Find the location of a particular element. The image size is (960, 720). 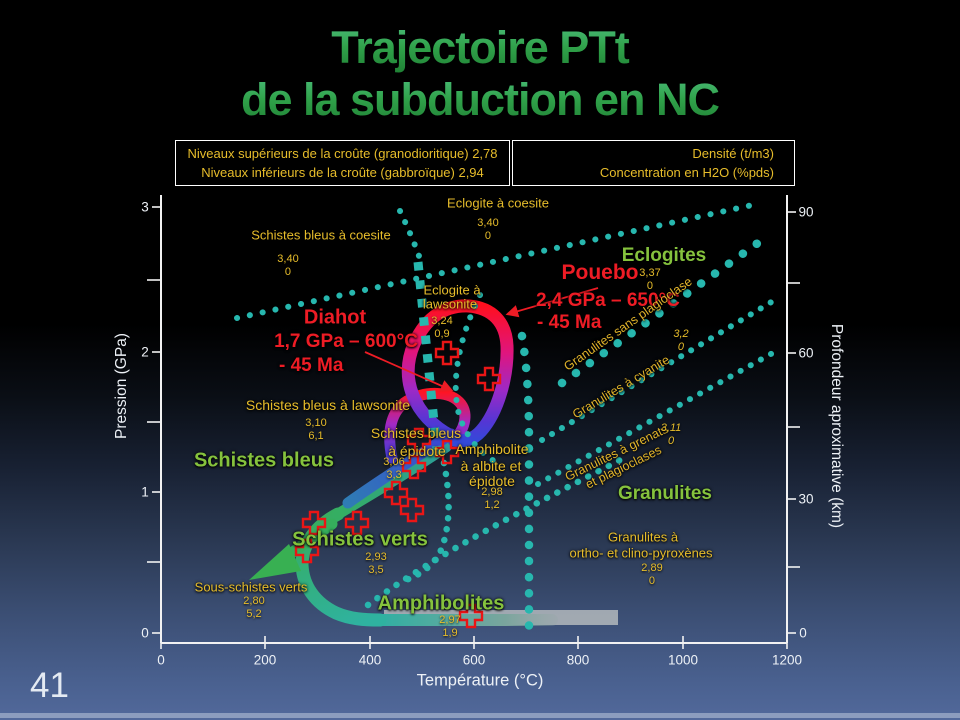

values-schistes-bleus-a-epidote: 3,06 3,3 is located at coordinates (393, 469).